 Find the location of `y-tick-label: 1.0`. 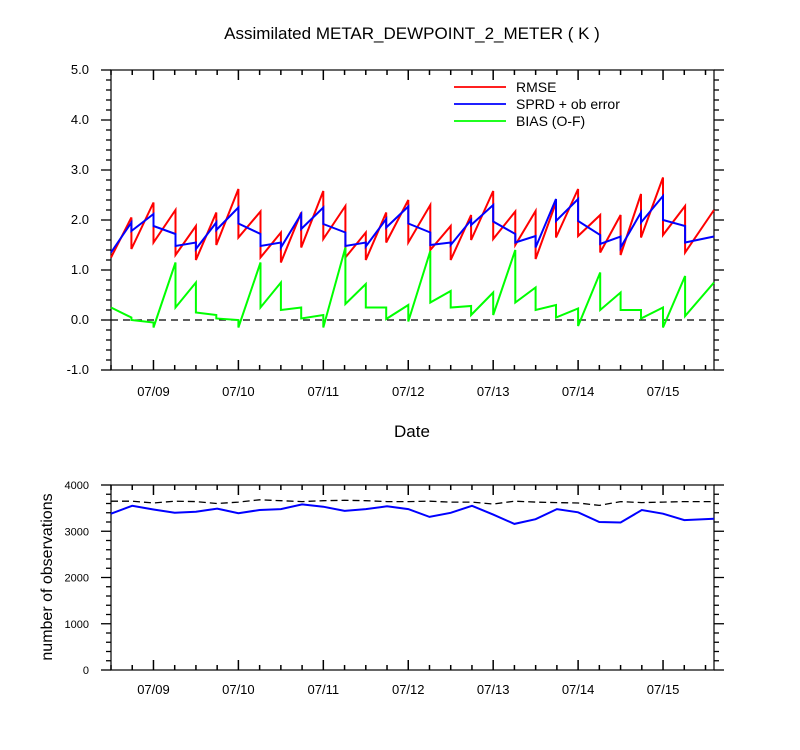

y-tick-label: 1.0 is located at coordinates (80, 269).